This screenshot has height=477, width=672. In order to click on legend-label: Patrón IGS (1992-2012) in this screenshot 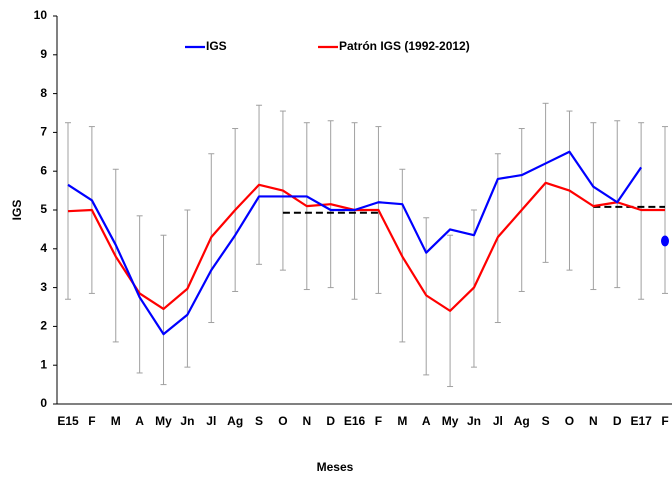, I will do `click(404, 46)`.